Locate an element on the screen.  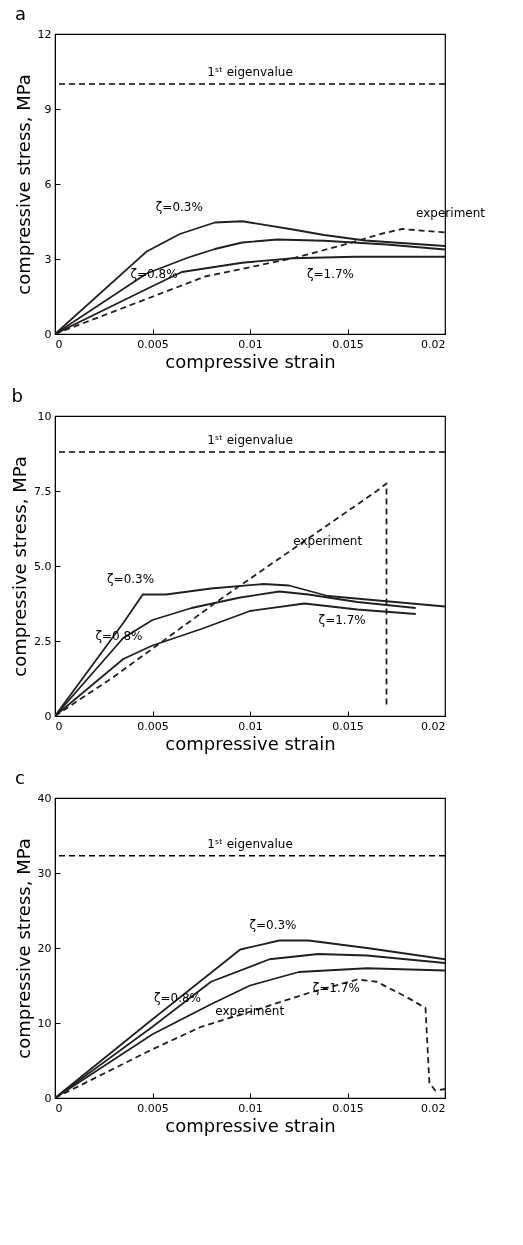
chart-title: a is located at coordinates (21, 13).